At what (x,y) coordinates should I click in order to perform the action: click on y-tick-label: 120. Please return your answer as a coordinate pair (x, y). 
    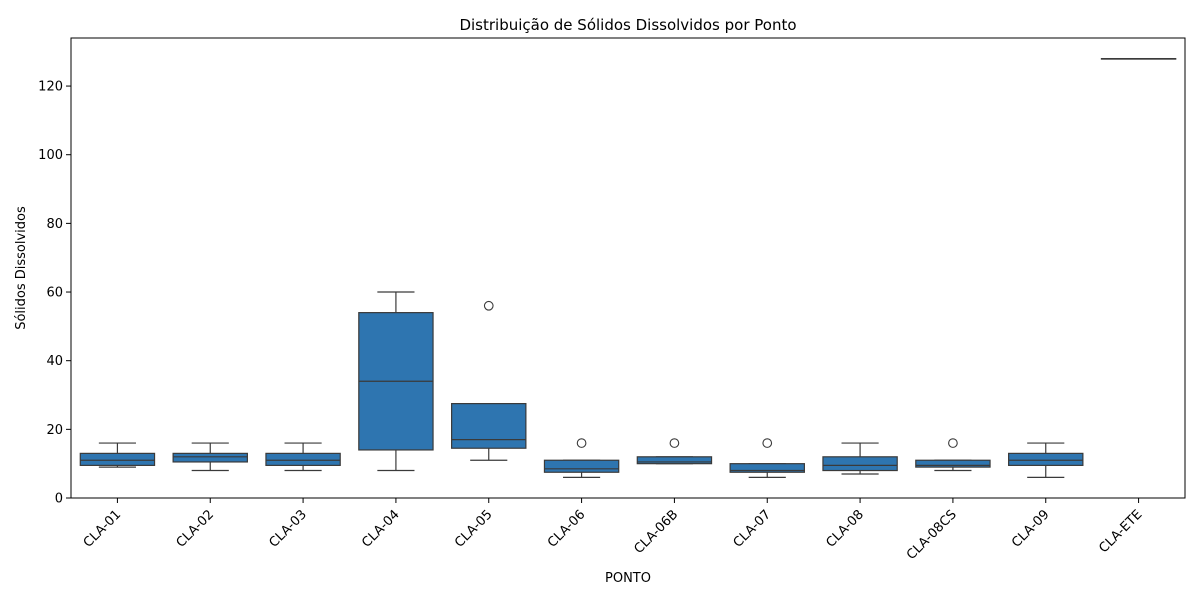
    Looking at the image, I should click on (50, 87).